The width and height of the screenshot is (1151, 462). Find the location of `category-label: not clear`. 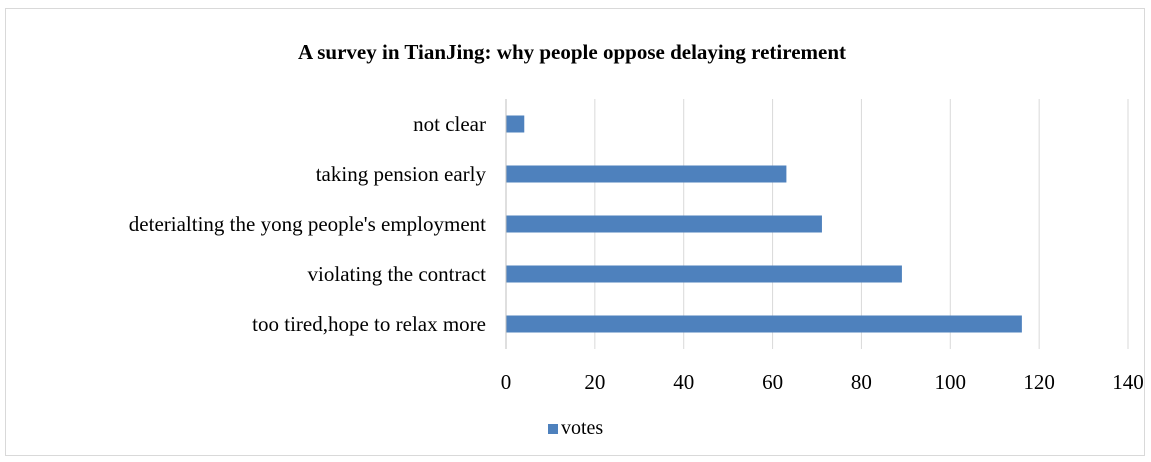

category-label: not clear is located at coordinates (449, 124).